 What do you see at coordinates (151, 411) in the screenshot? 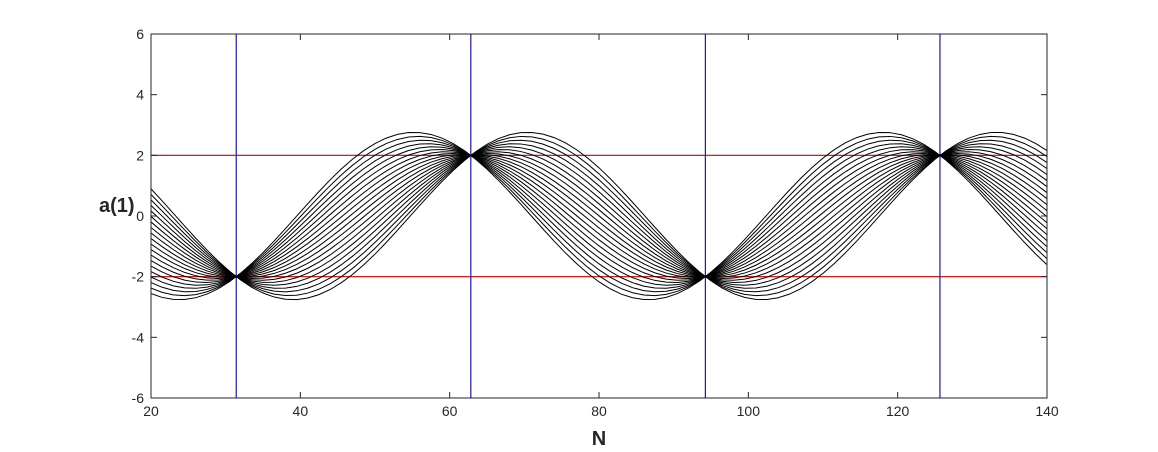
I see `x-tick-label-0: 20` at bounding box center [151, 411].